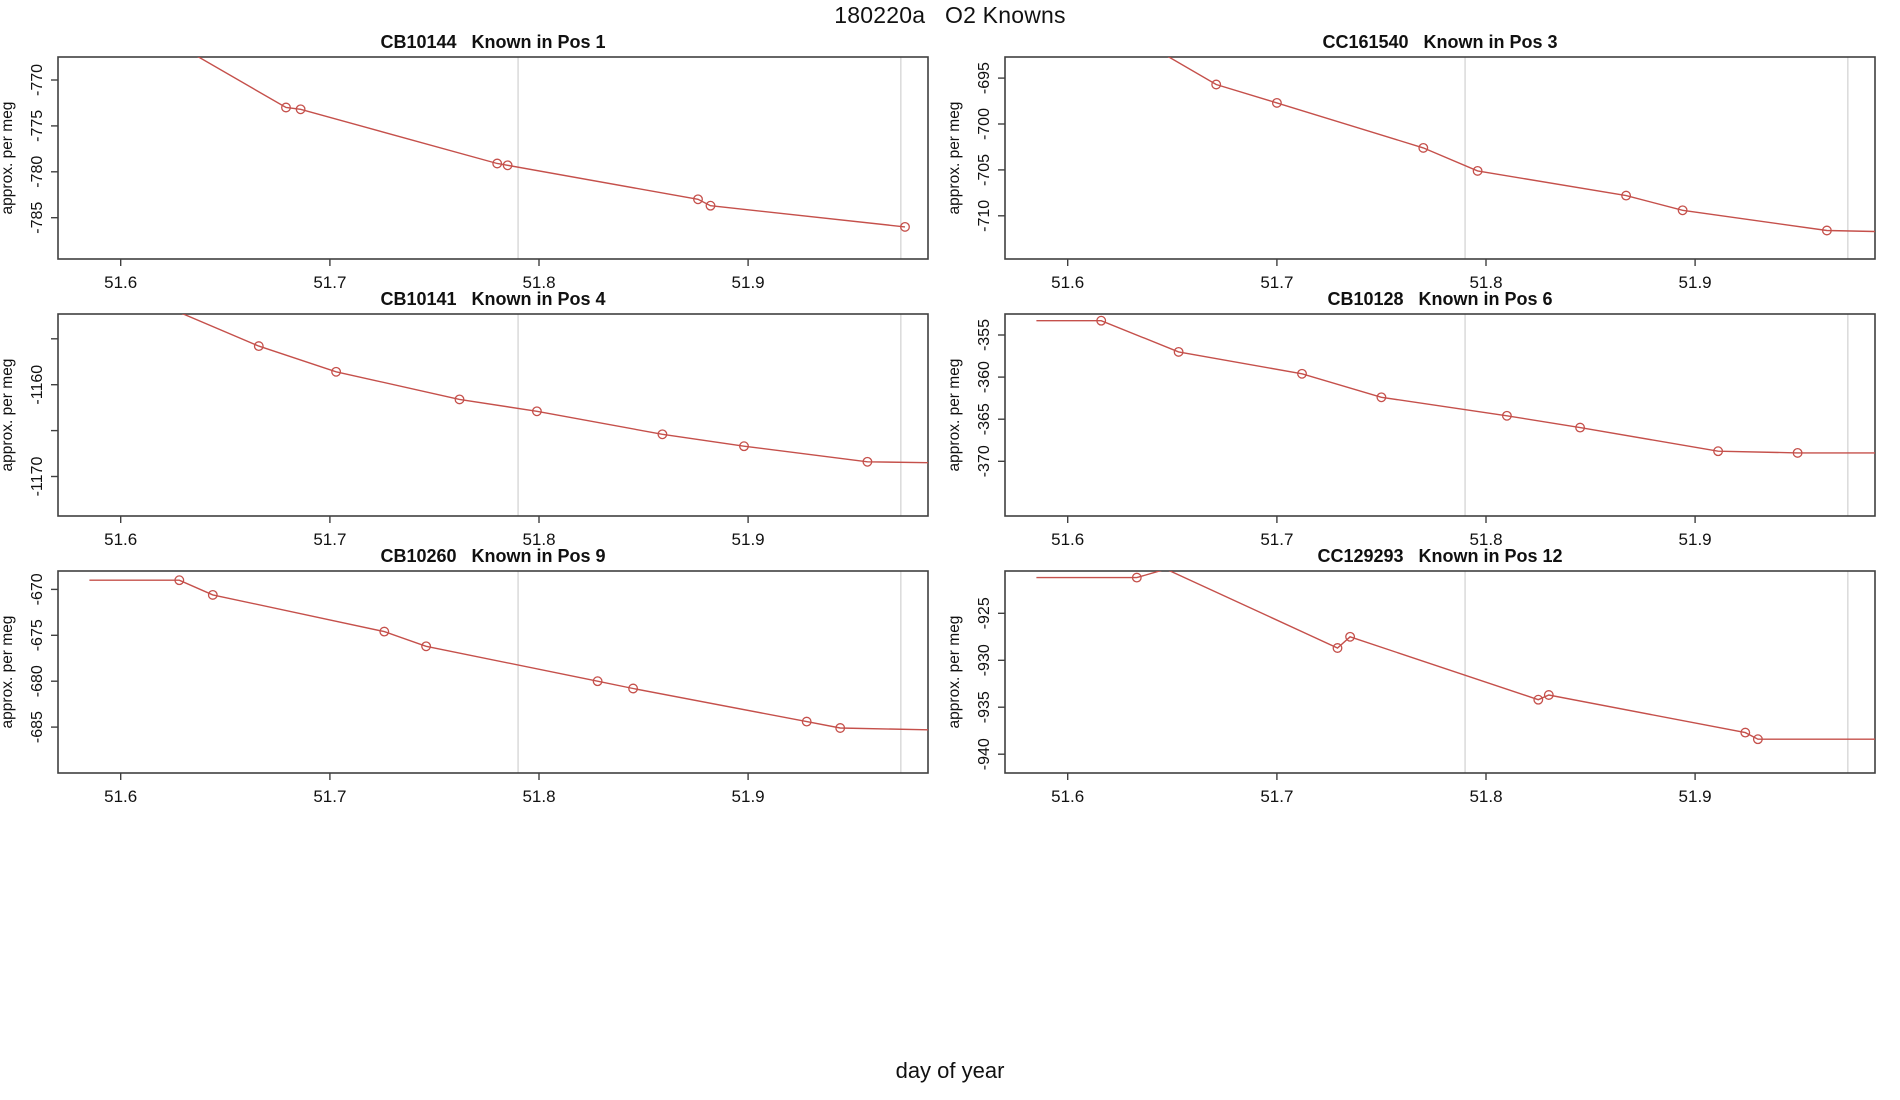  I want to click on y-tick-label: -685, so click(37, 727).